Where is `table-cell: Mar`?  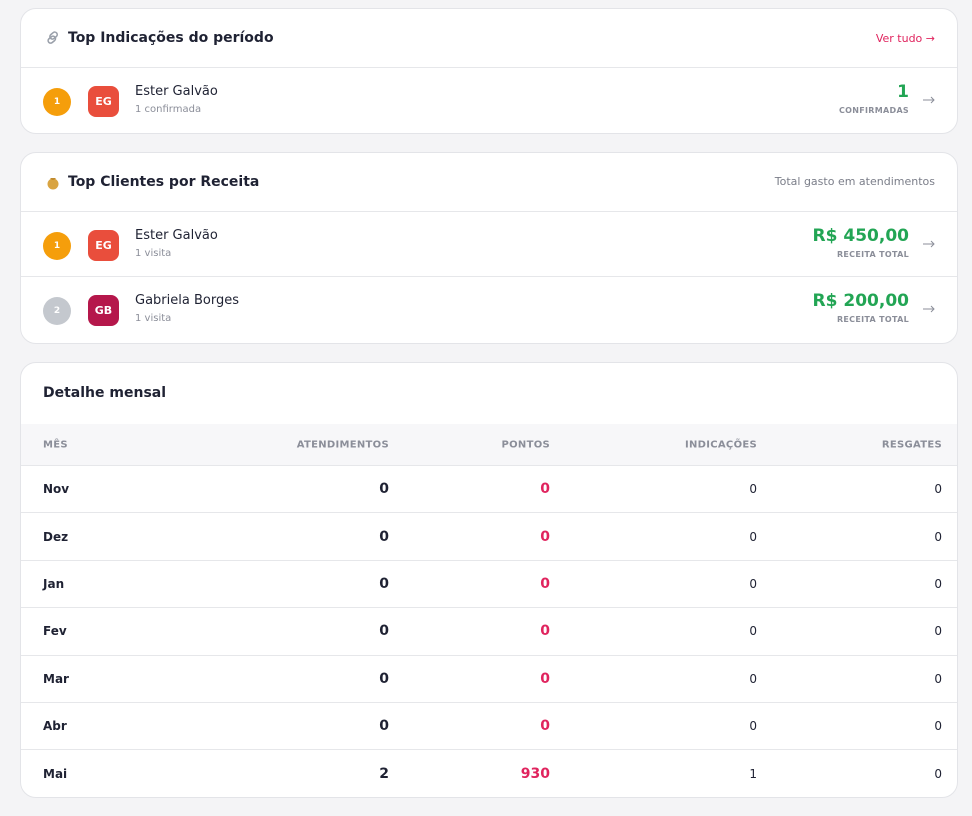 table-cell: Mar is located at coordinates (56, 678).